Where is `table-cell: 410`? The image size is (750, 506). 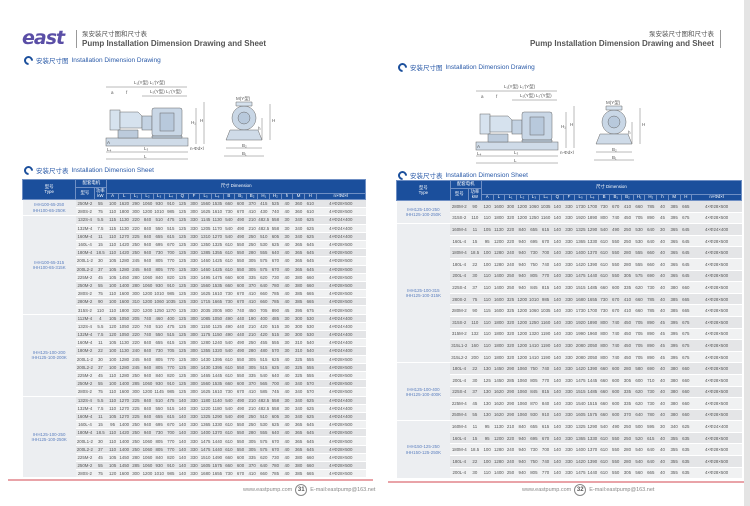
table-cell: 410 is located at coordinates (252, 302).